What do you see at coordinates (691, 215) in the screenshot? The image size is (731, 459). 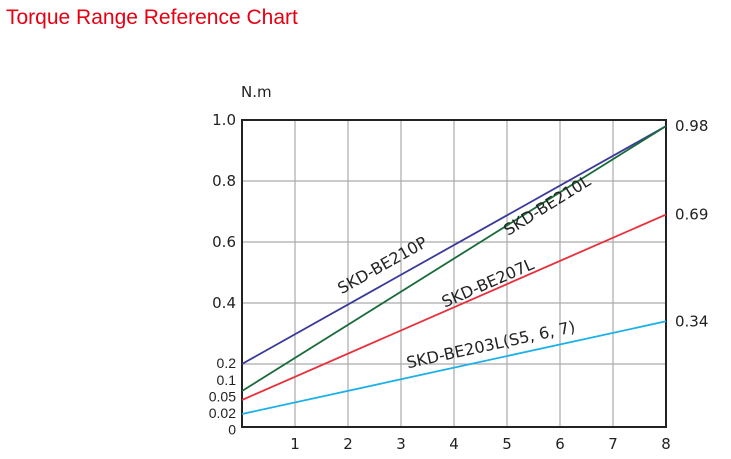 I see `end-value-label: 0.69` at bounding box center [691, 215].